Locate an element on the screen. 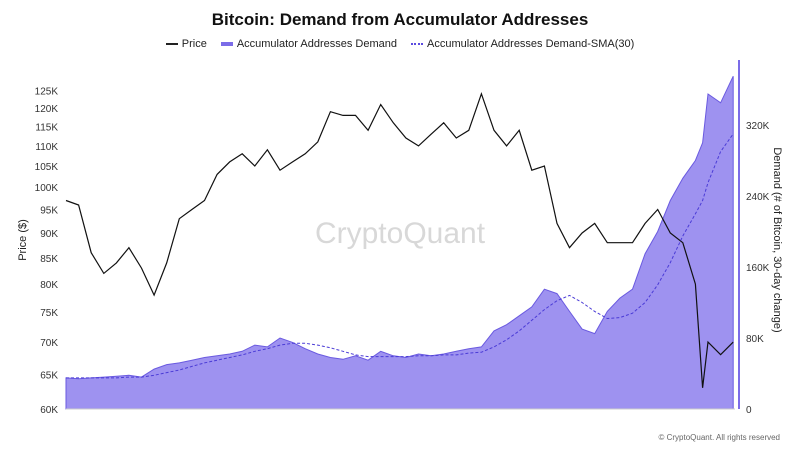 The height and width of the screenshot is (450, 800). legend-item-demand: Accumulator Addresses Demand is located at coordinates (308, 44).